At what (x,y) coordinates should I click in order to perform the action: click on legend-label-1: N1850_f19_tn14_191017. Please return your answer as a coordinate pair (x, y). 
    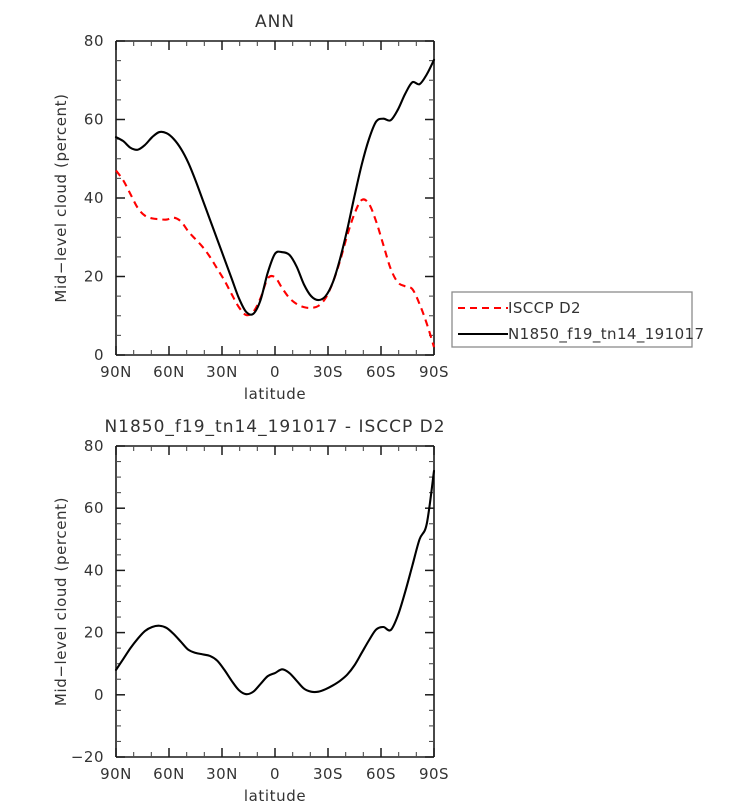
    Looking at the image, I should click on (606, 334).